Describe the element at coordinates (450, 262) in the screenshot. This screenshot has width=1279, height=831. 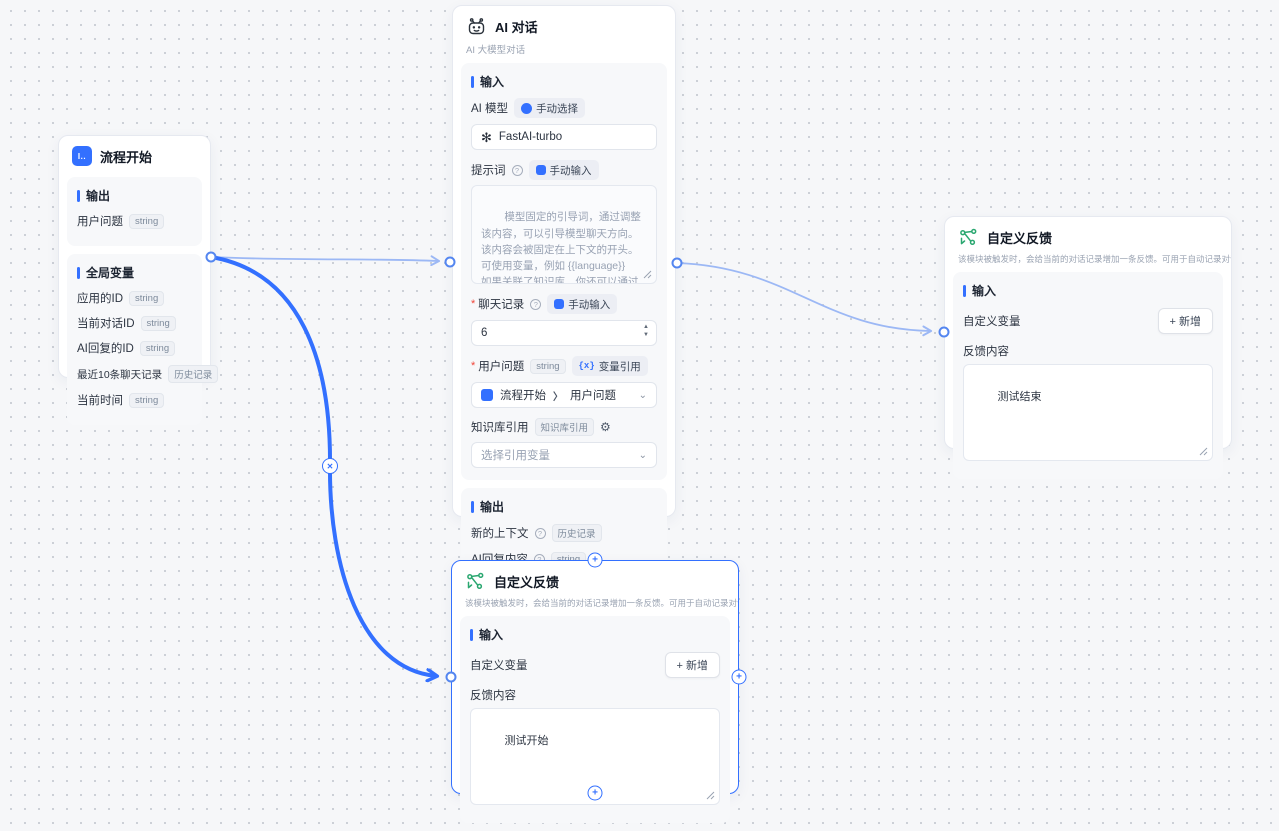
I see `handle-ai-chat-target` at that location.